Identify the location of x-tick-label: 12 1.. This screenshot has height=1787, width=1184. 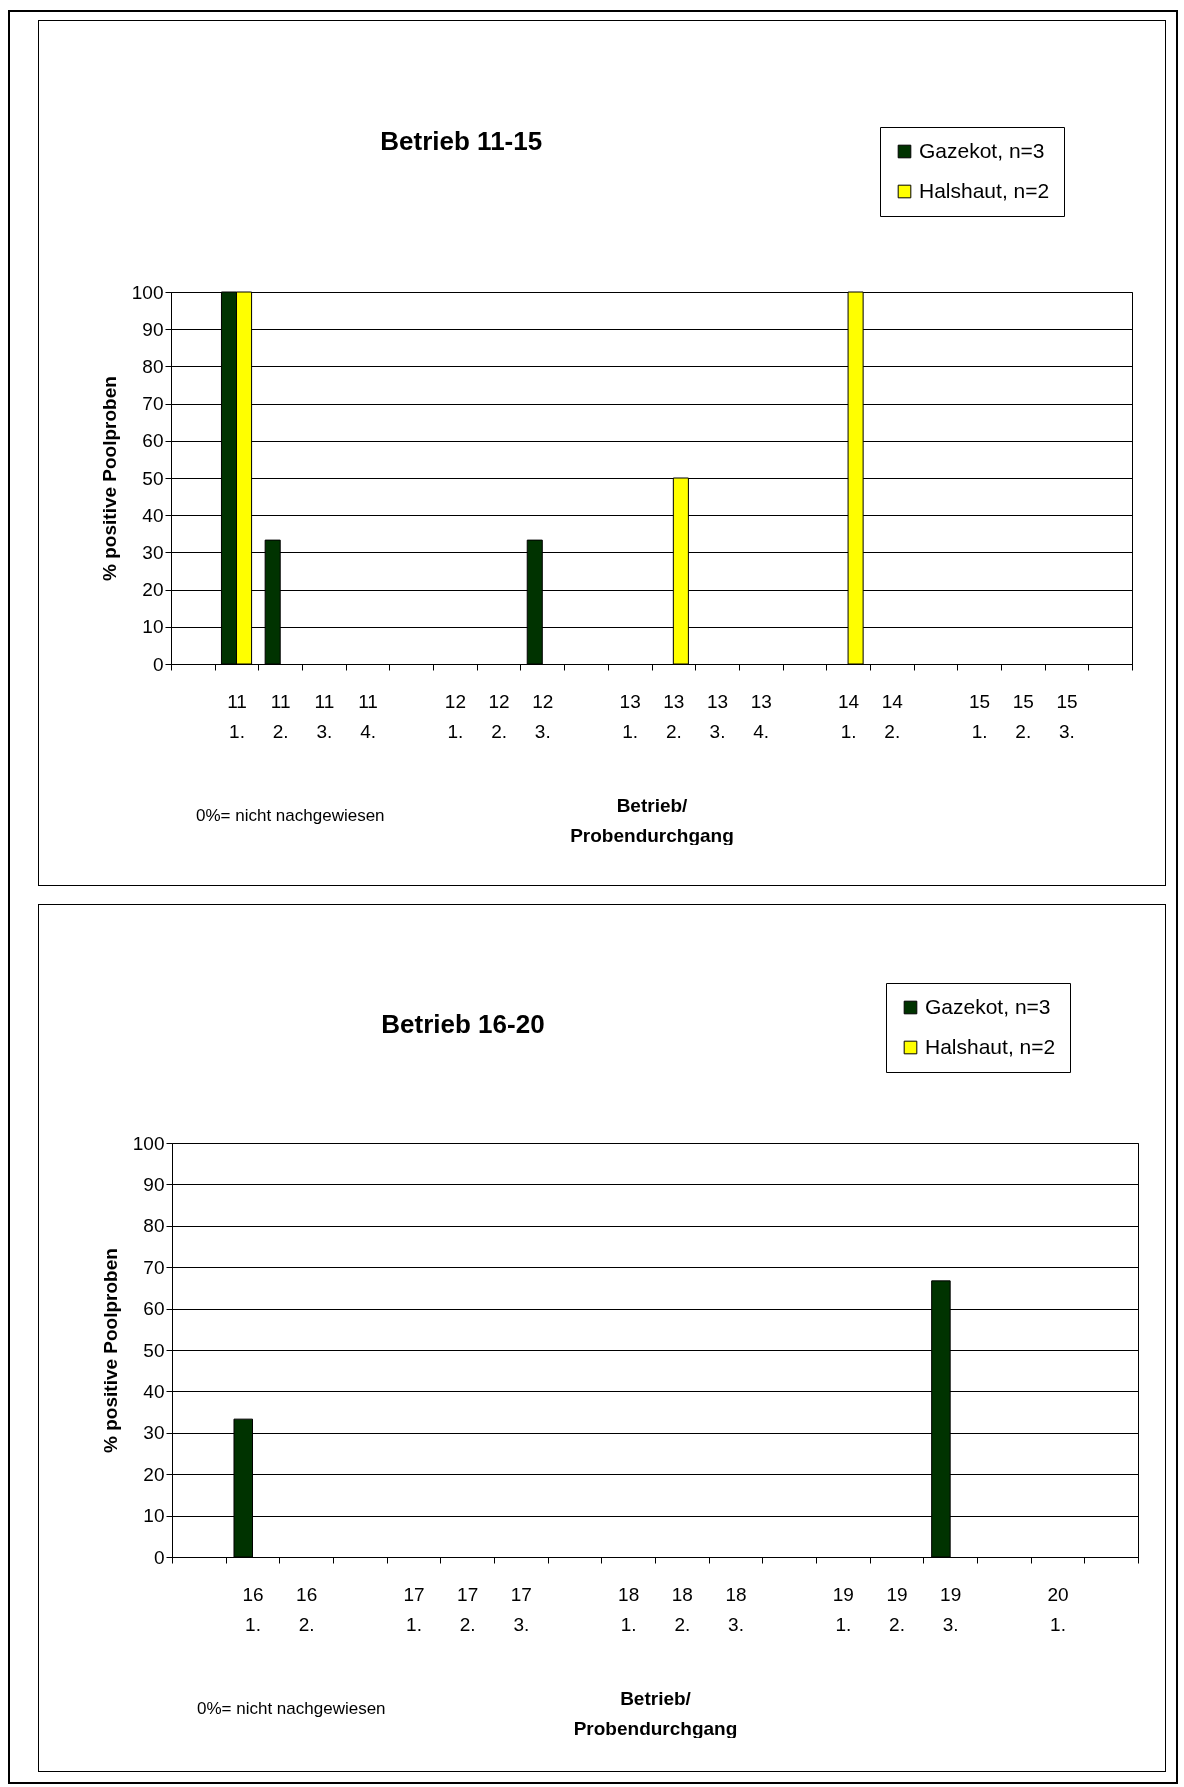
(455, 716).